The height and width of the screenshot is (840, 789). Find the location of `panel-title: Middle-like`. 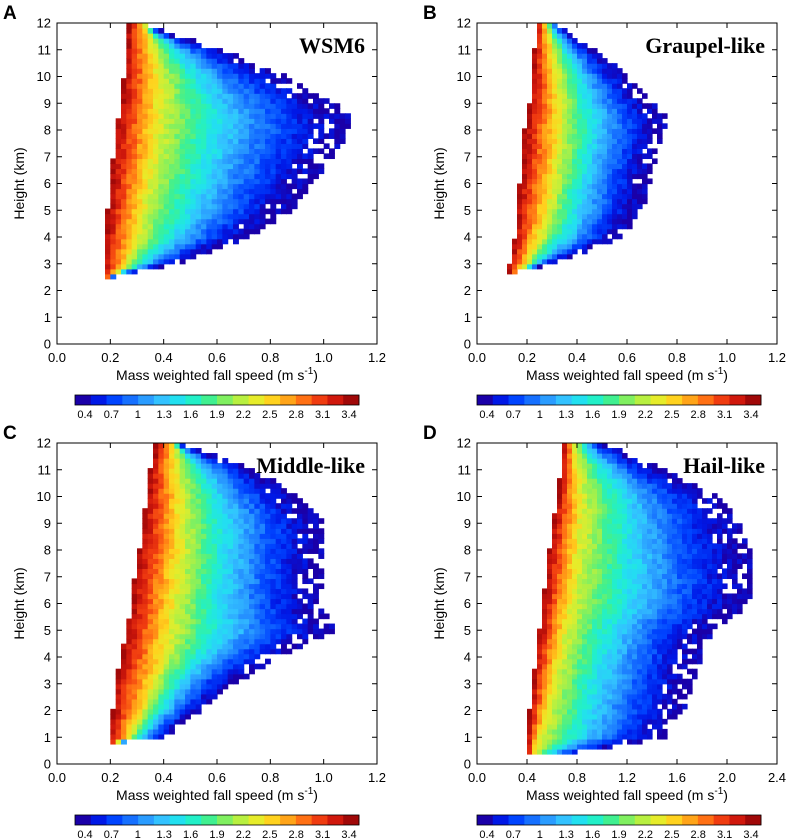

panel-title: Middle-like is located at coordinates (310, 465).